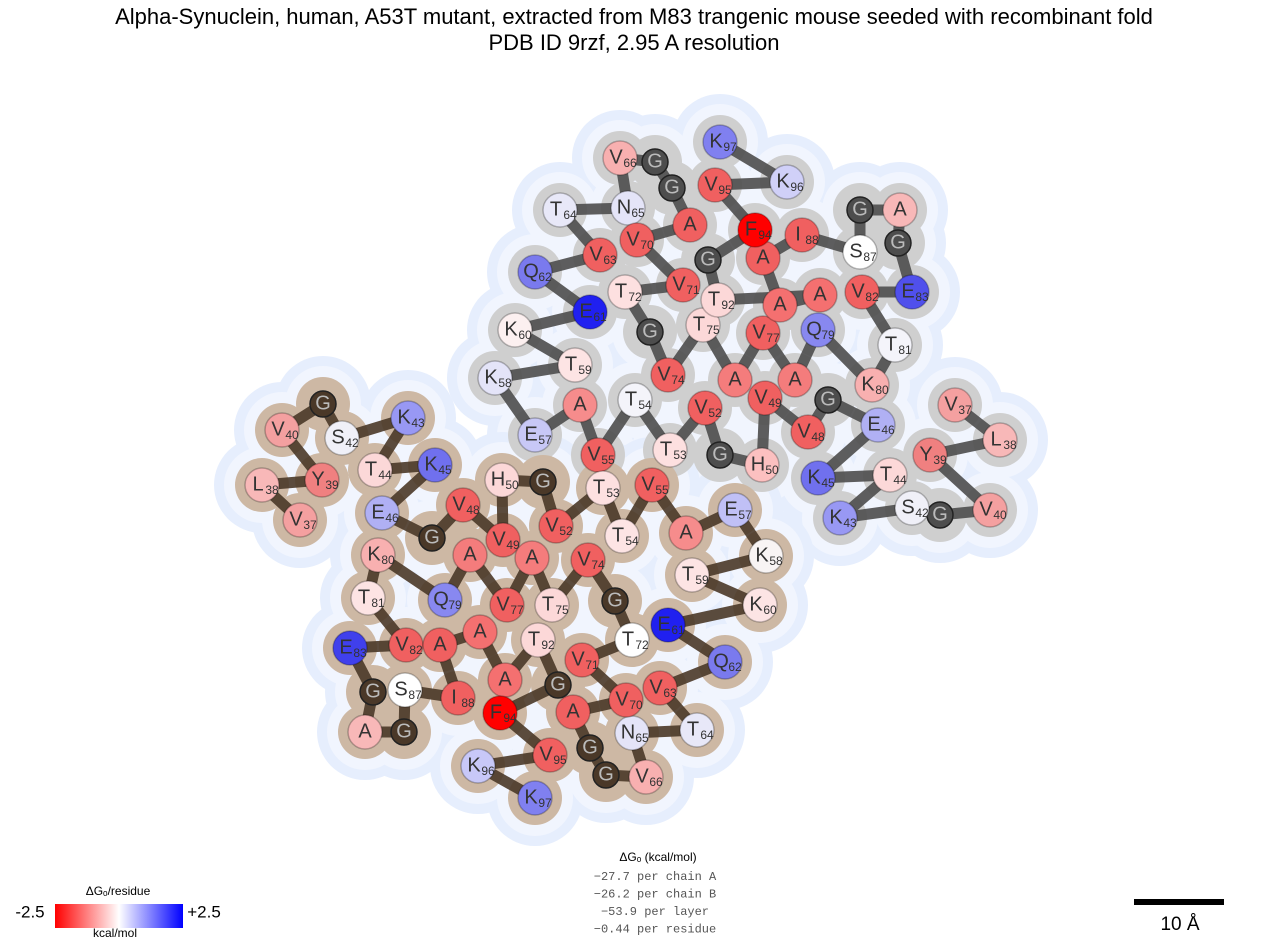  Describe the element at coordinates (292, 435) in the screenshot. I see `residue-number: 40` at that location.